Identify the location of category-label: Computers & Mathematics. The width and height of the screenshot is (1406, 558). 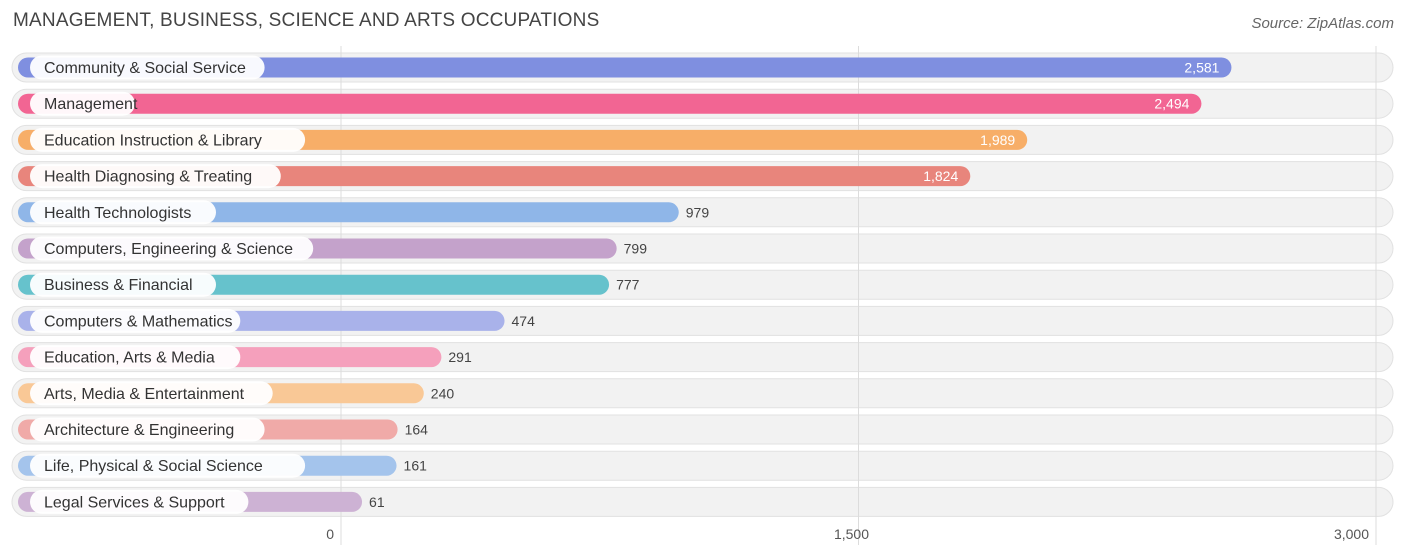
(138, 321).